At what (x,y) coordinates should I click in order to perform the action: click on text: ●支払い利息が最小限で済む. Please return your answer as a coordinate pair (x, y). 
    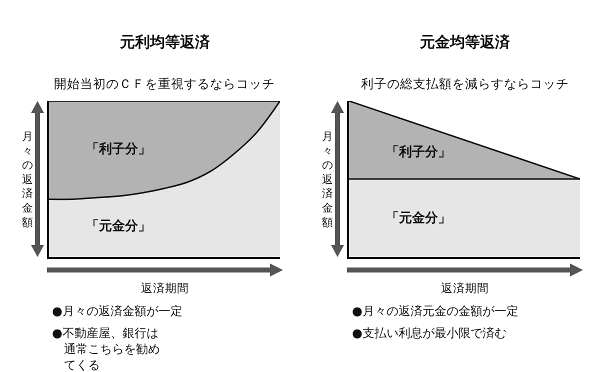
    Looking at the image, I should click on (429, 333).